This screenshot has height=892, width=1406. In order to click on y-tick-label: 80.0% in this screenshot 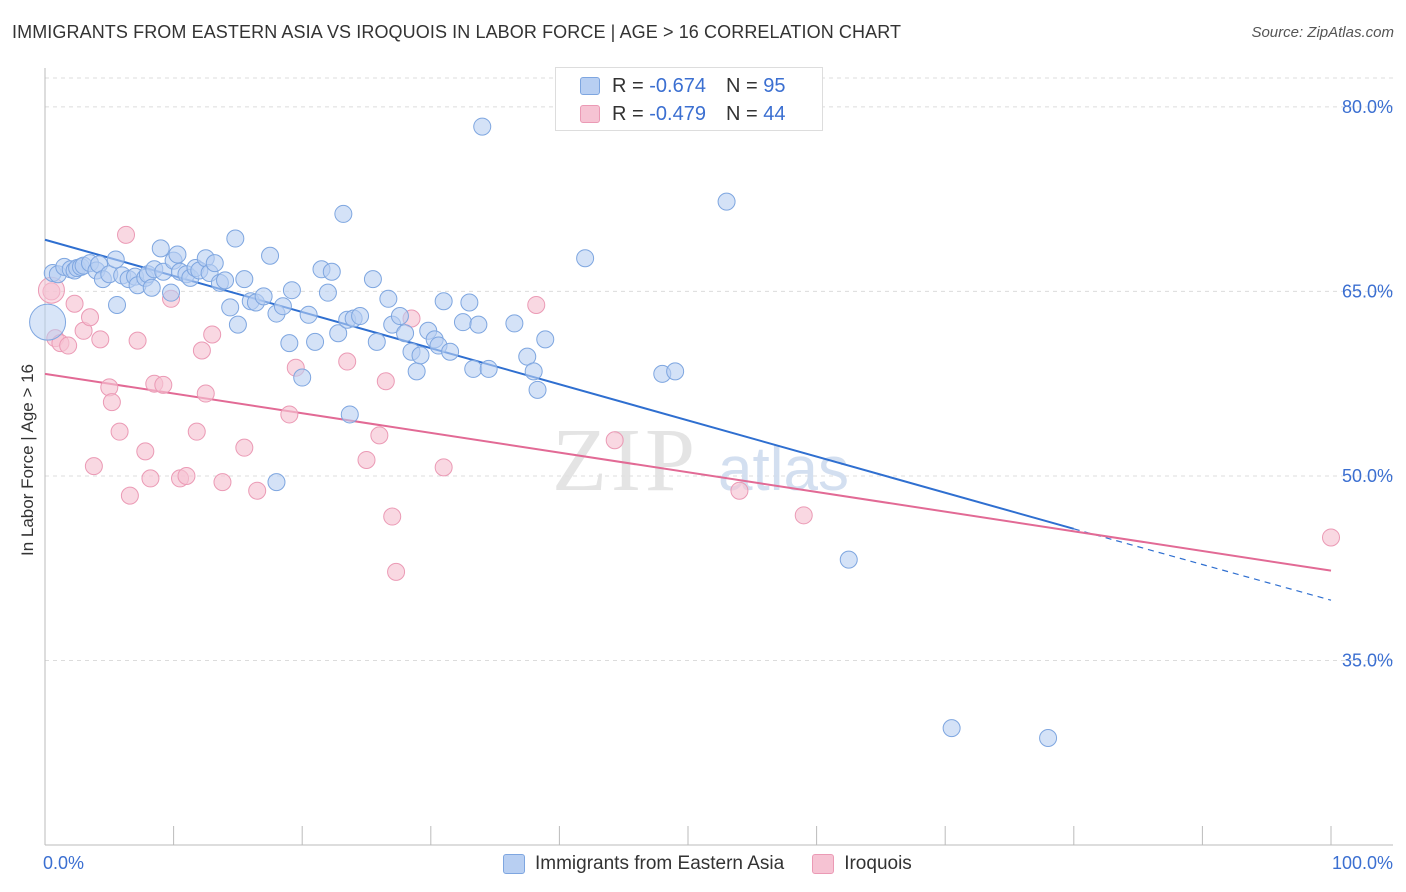, I will do `click(1367, 107)`.